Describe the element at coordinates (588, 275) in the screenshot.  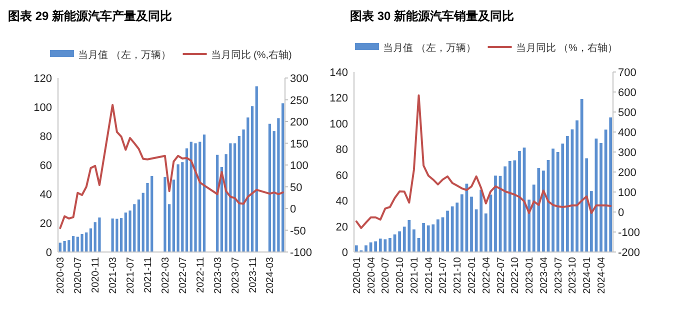
I see `x-tick-label: 2024-01` at that location.